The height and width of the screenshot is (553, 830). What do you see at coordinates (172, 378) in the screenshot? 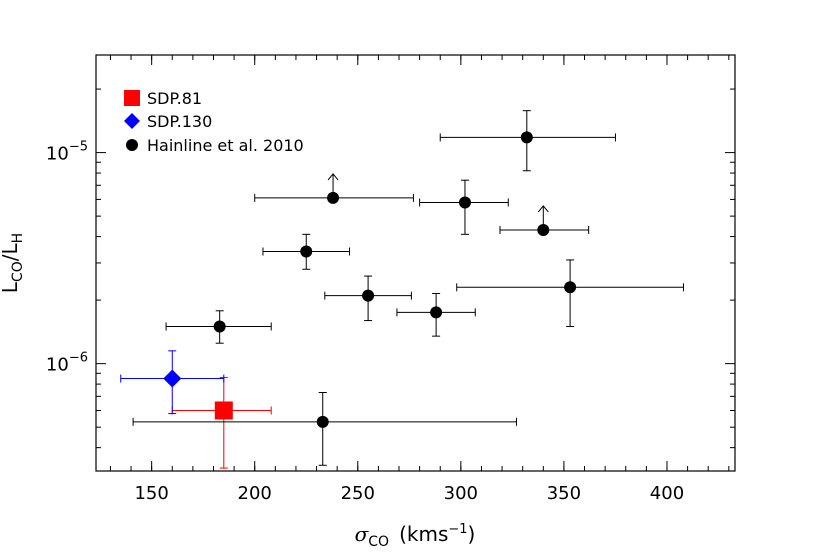
I see `marker-diamond` at bounding box center [172, 378].